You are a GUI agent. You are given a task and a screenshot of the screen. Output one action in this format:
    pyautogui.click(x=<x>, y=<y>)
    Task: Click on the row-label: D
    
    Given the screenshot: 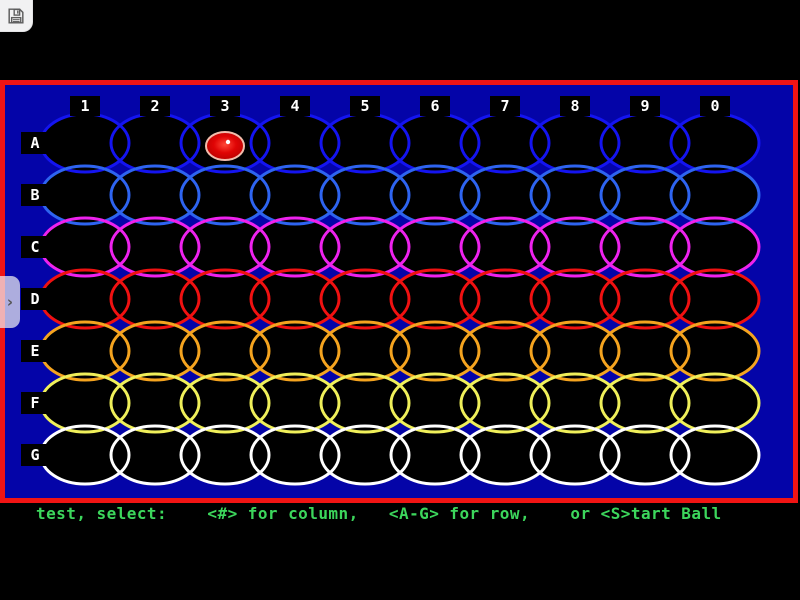 What is the action you would take?
    pyautogui.click(x=35, y=299)
    